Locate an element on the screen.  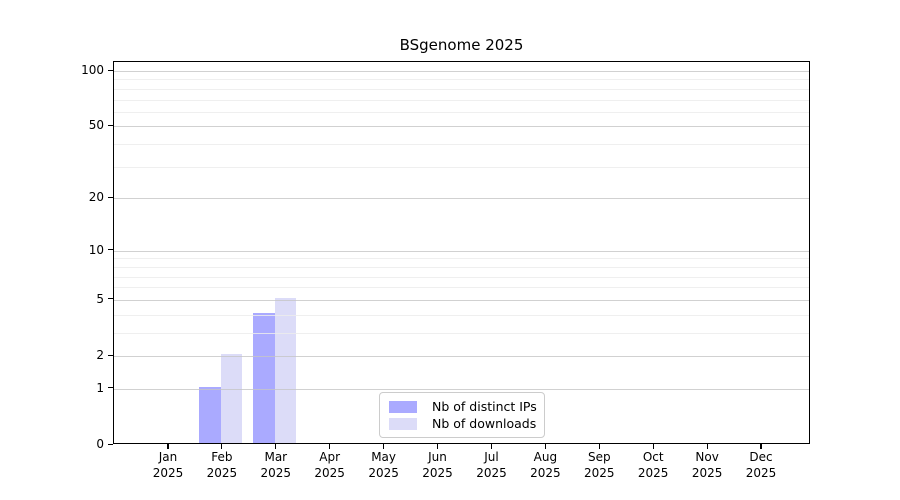
y-tick-label: 100 is located at coordinates (92, 70).